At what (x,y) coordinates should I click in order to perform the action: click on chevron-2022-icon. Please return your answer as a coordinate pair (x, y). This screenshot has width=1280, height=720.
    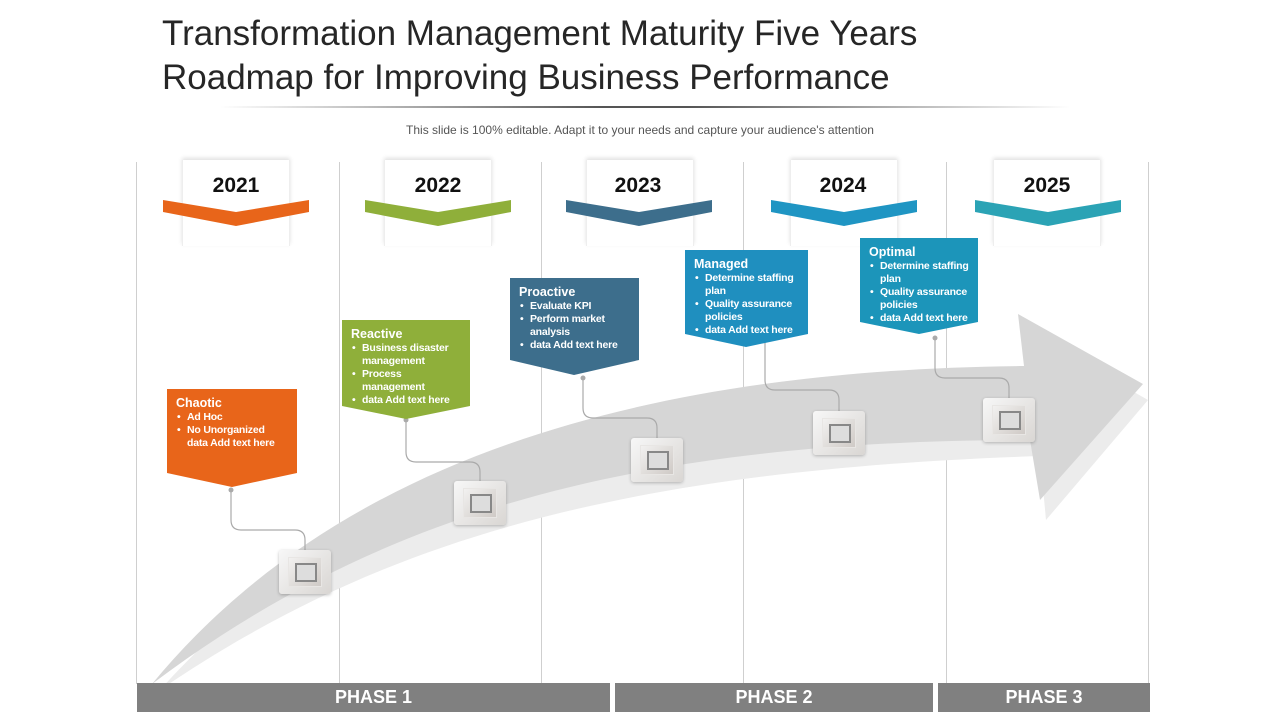
    Looking at the image, I should click on (438, 213).